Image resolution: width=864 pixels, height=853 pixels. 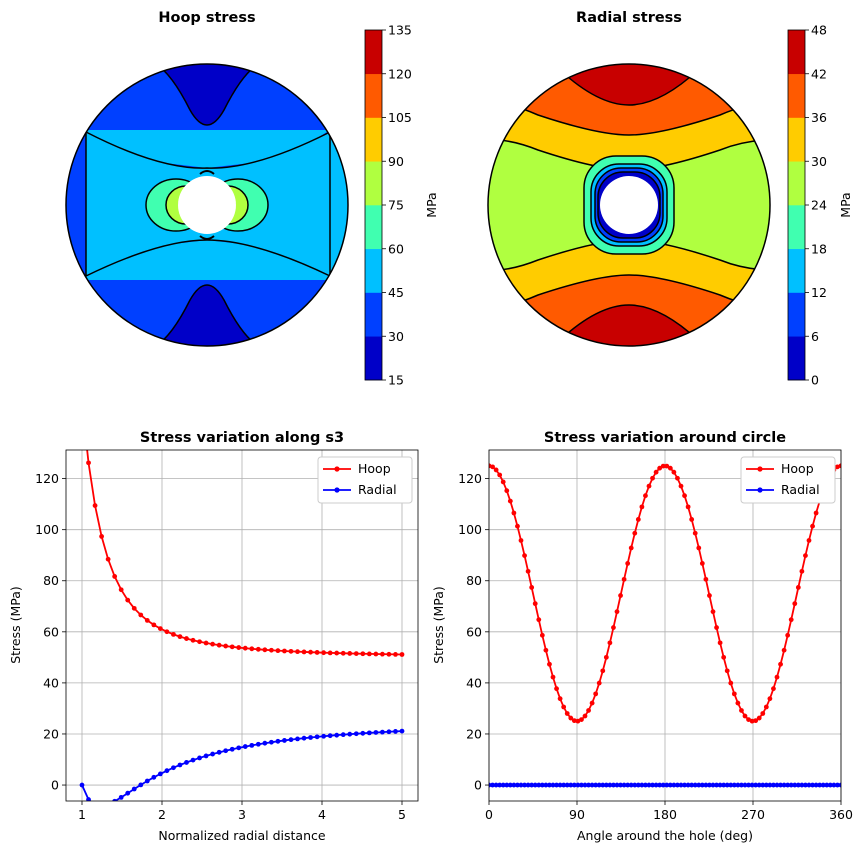 What do you see at coordinates (207, 95) in the screenshot?
I see `hoop-band-15-30-top` at bounding box center [207, 95].